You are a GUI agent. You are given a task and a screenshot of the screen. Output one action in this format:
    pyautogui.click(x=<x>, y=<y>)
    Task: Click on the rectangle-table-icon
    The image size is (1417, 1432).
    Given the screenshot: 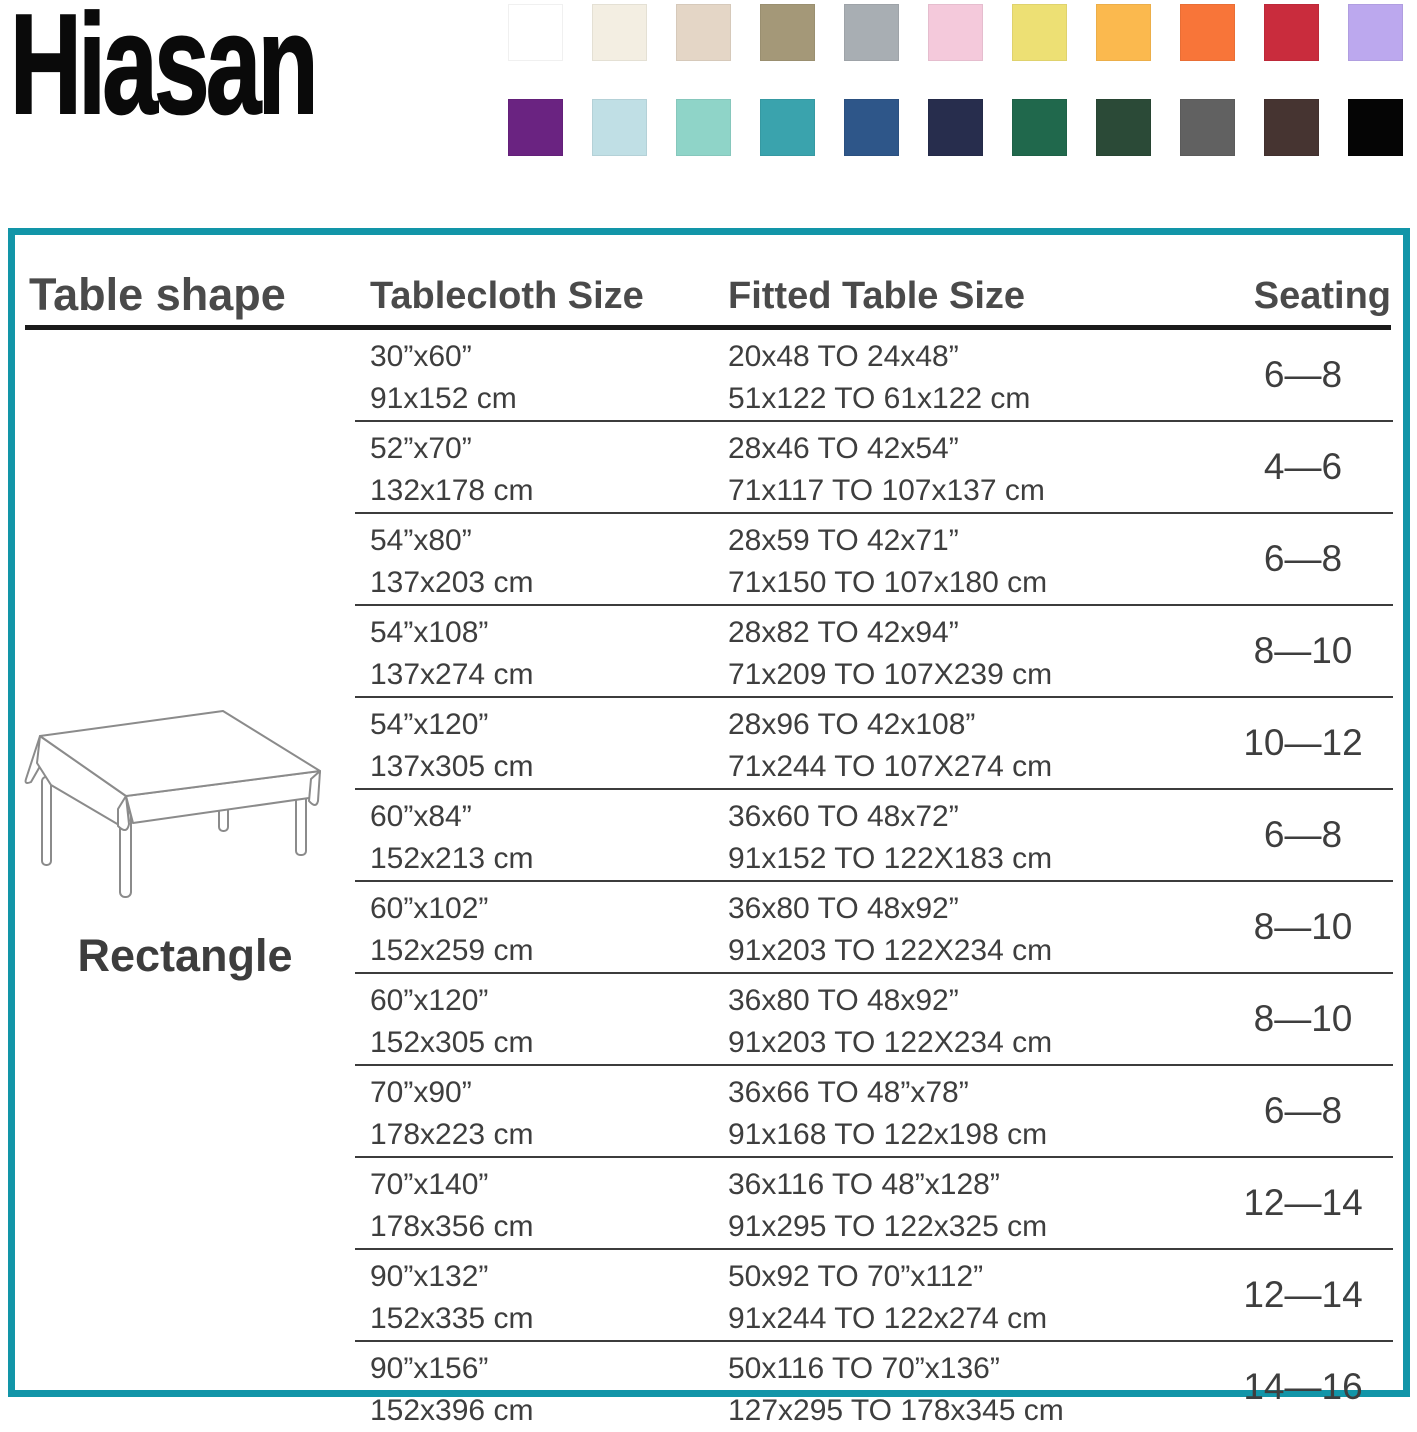 What is the action you would take?
    pyautogui.click(x=172, y=804)
    